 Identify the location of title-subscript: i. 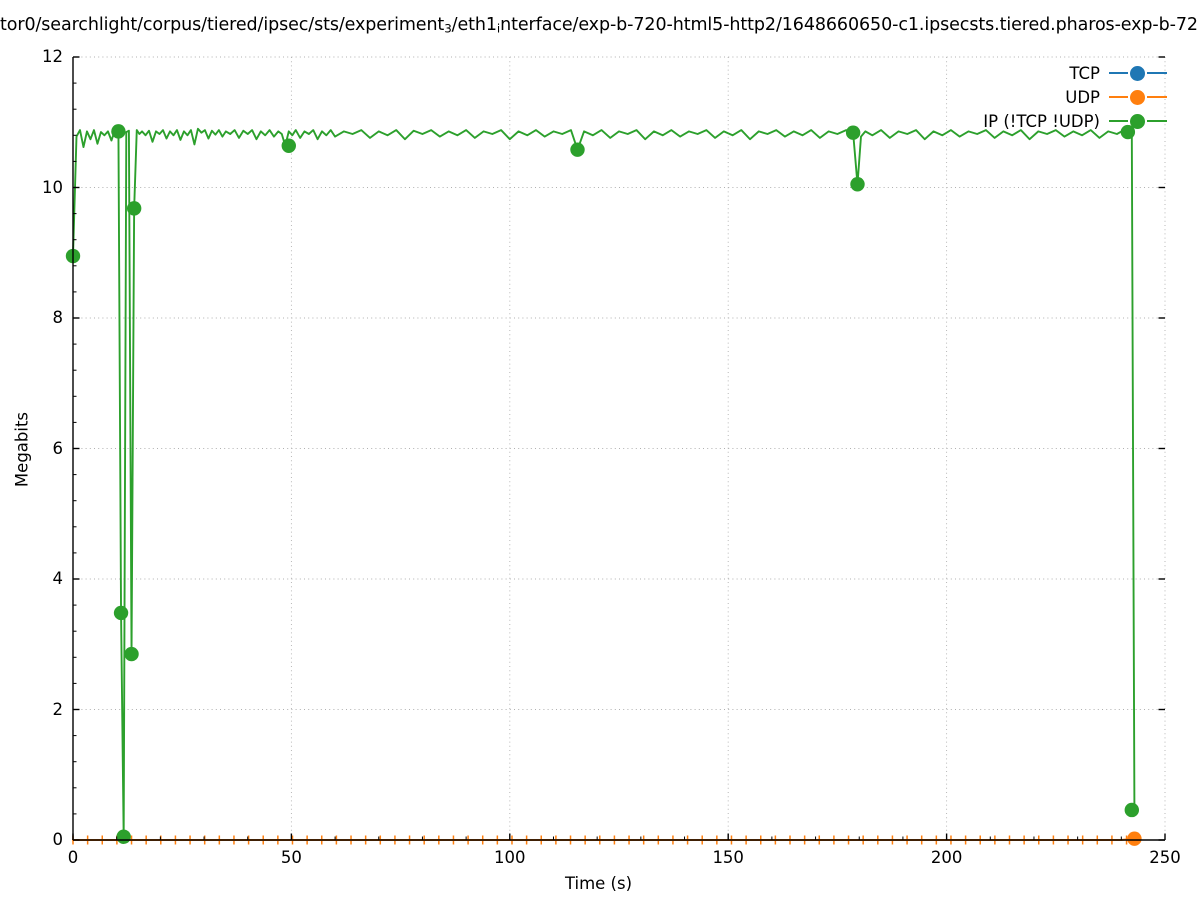
(498, 28).